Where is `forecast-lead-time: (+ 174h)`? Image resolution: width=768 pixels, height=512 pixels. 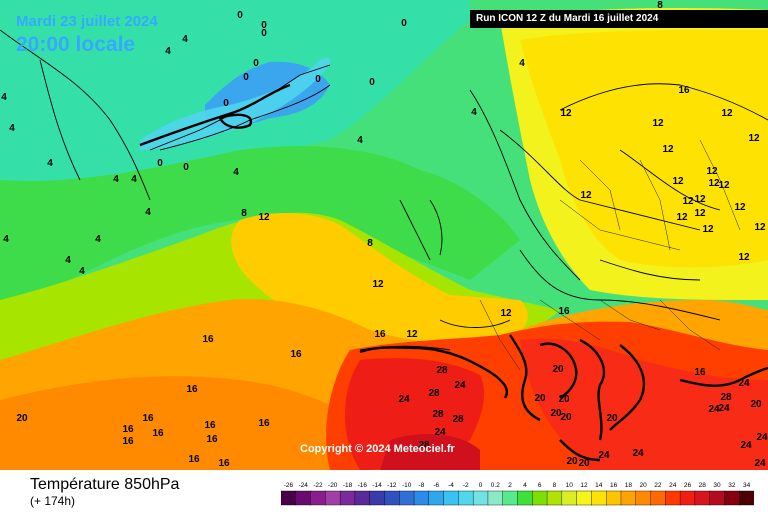 forecast-lead-time: (+ 174h) is located at coordinates (53, 501).